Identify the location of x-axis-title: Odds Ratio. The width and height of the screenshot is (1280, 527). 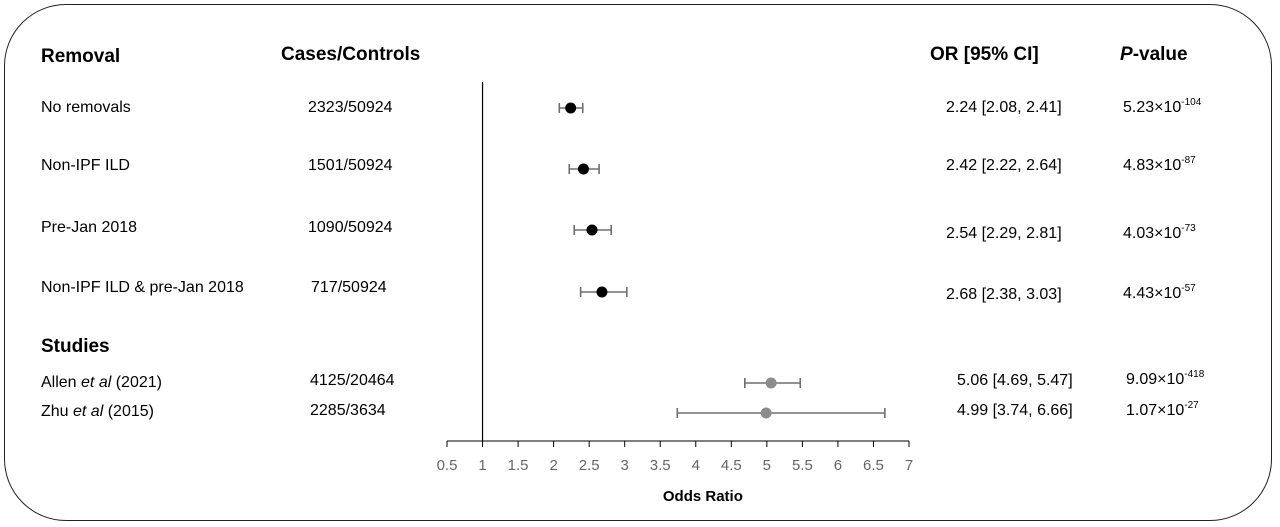
(703, 496).